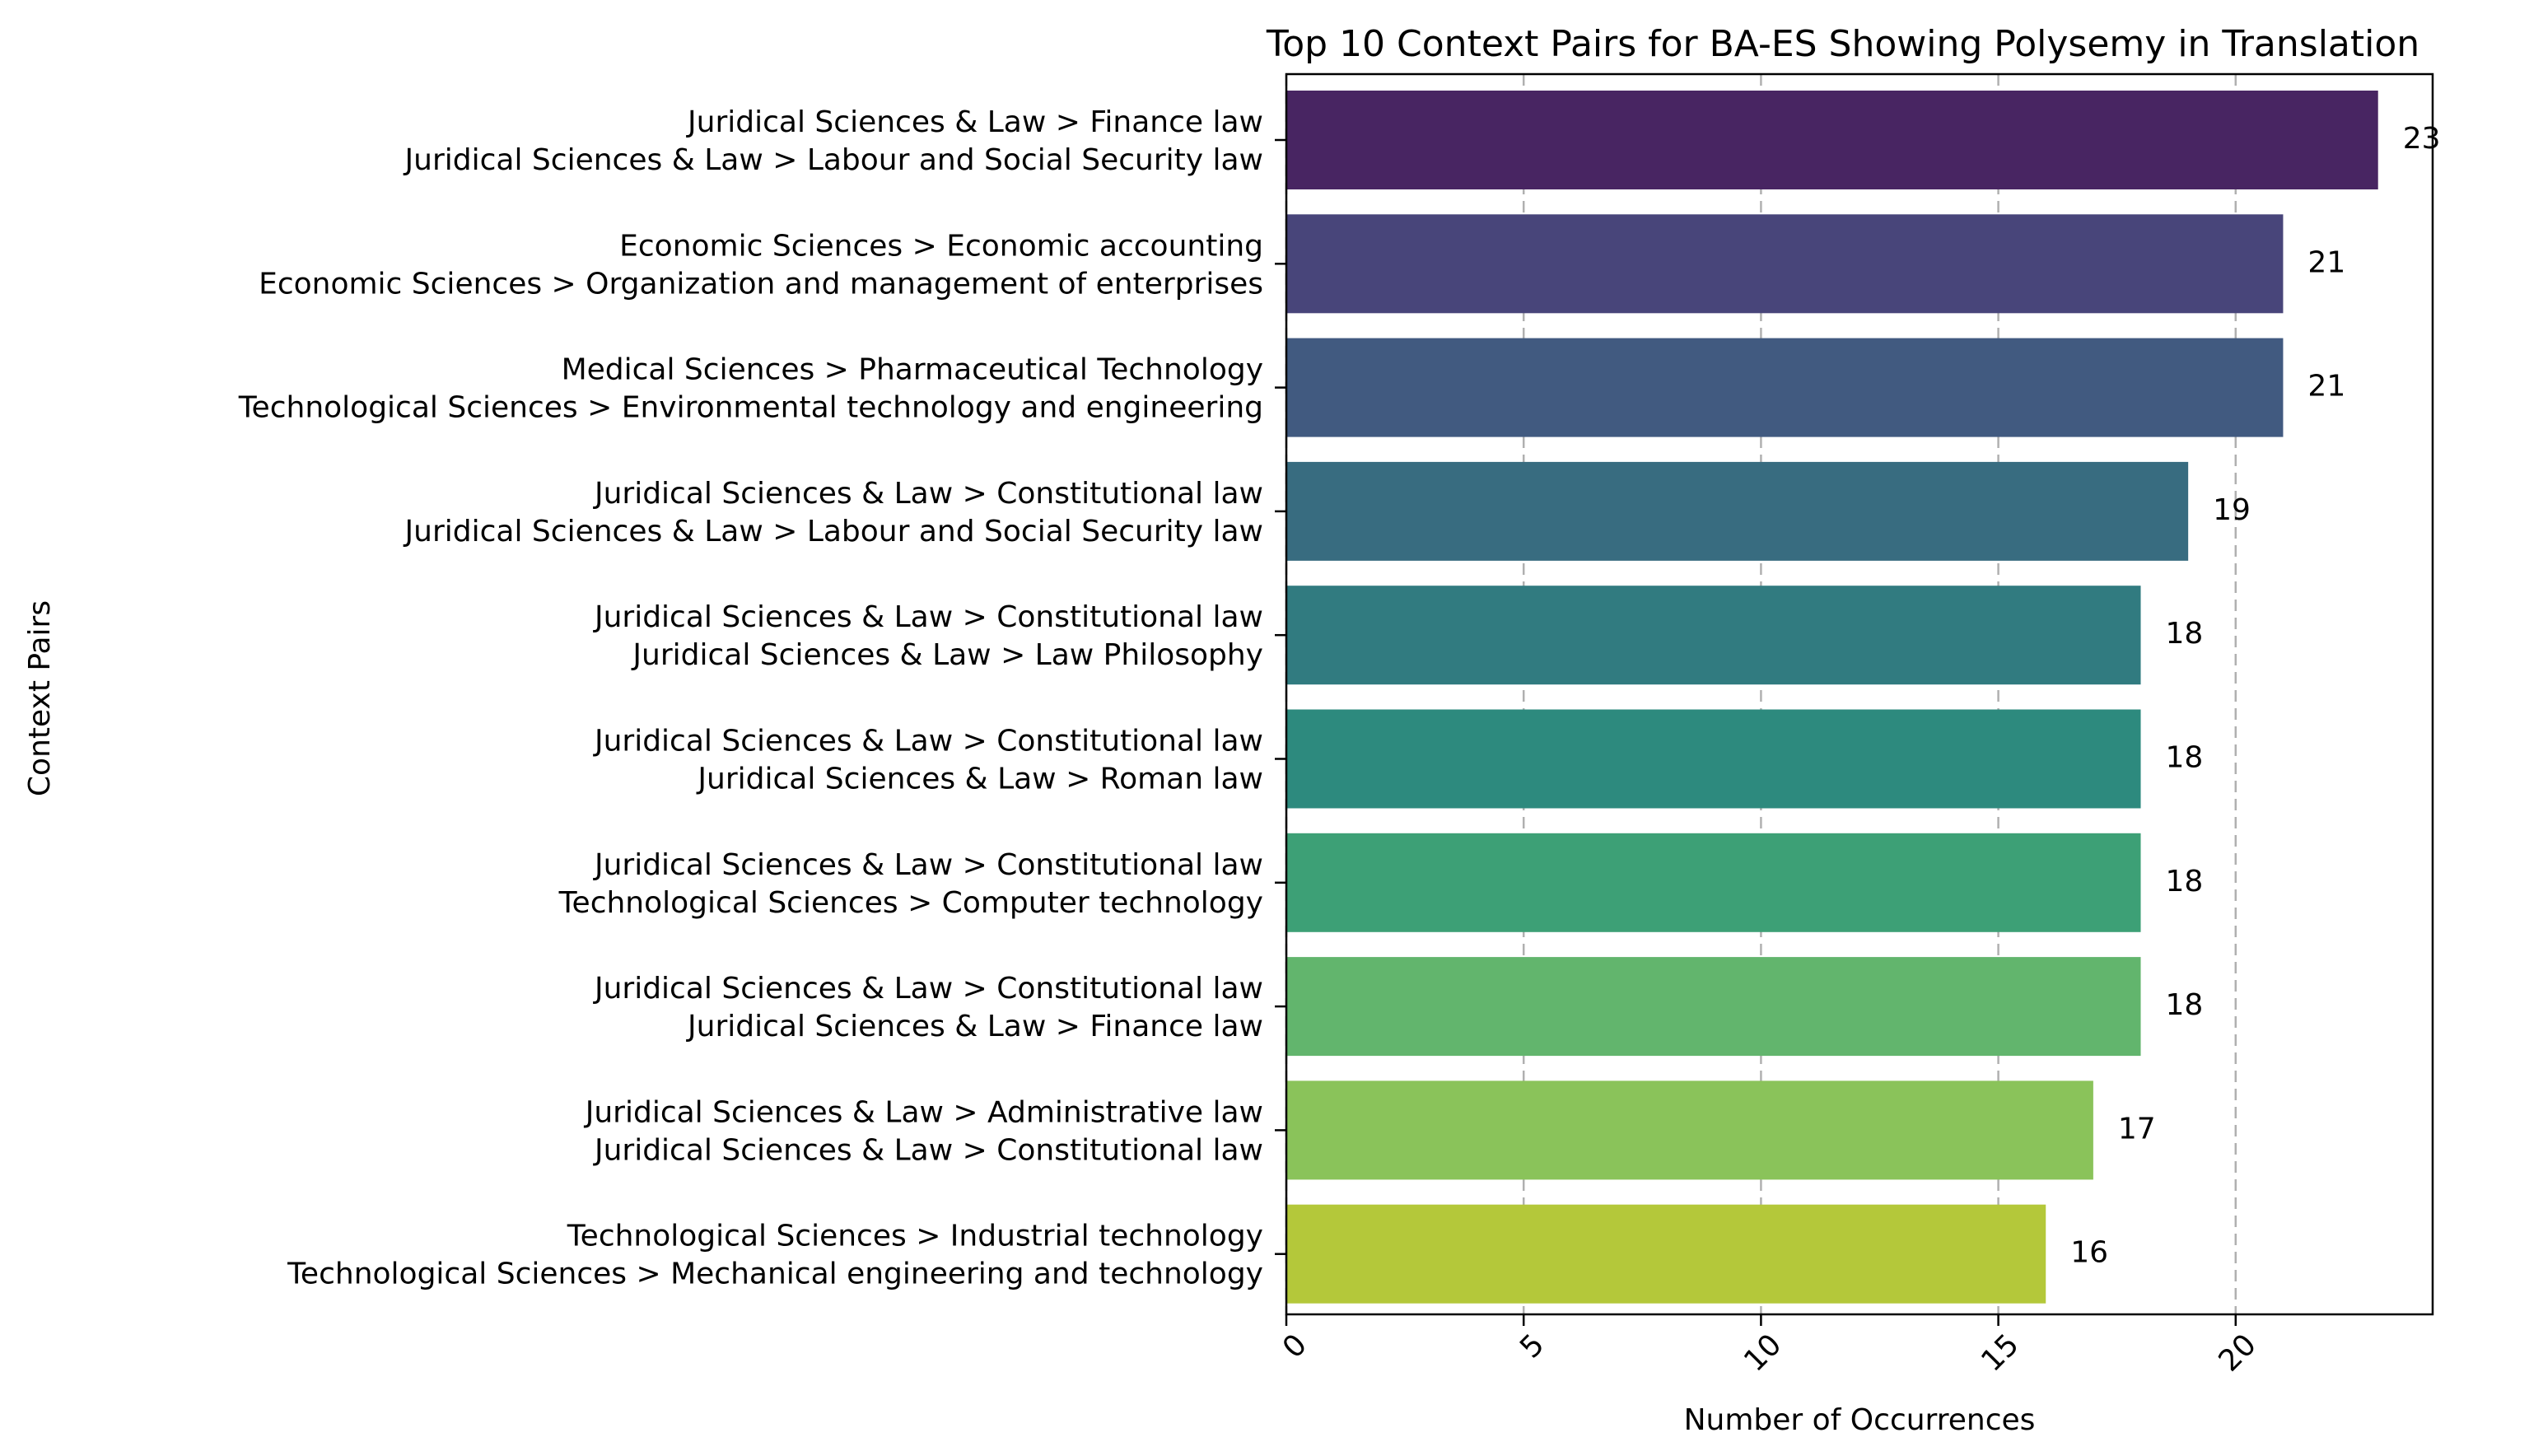  I want to click on x-ticks: 0 5 10 15 20, so click(1769, 1346).